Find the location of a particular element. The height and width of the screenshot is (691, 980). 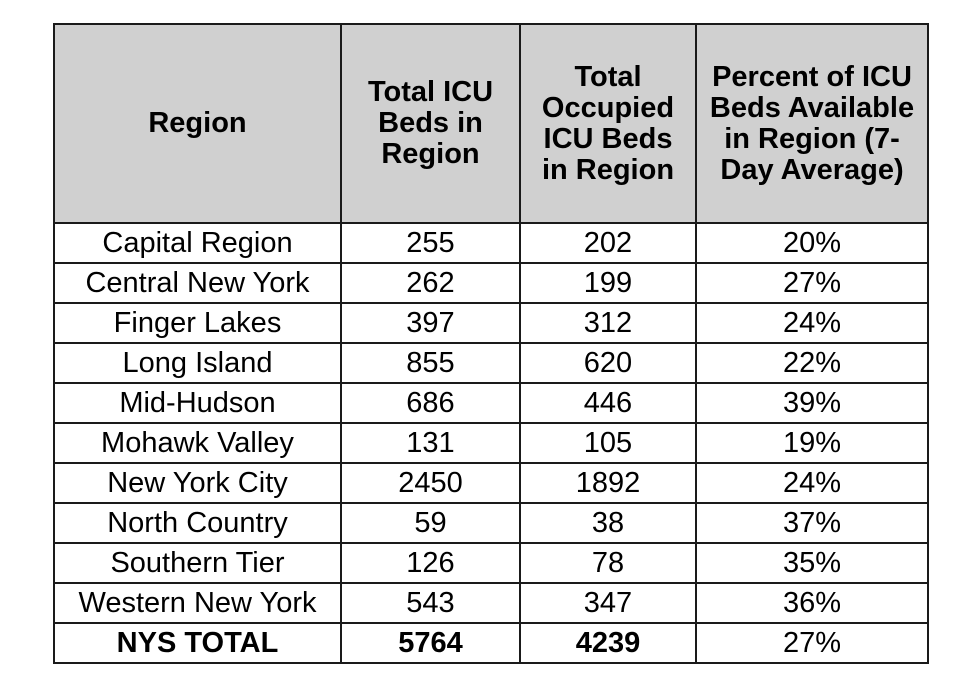

header-total-icu-beds-text: Total ICU Beds in Region is located at coordinates (430, 123).